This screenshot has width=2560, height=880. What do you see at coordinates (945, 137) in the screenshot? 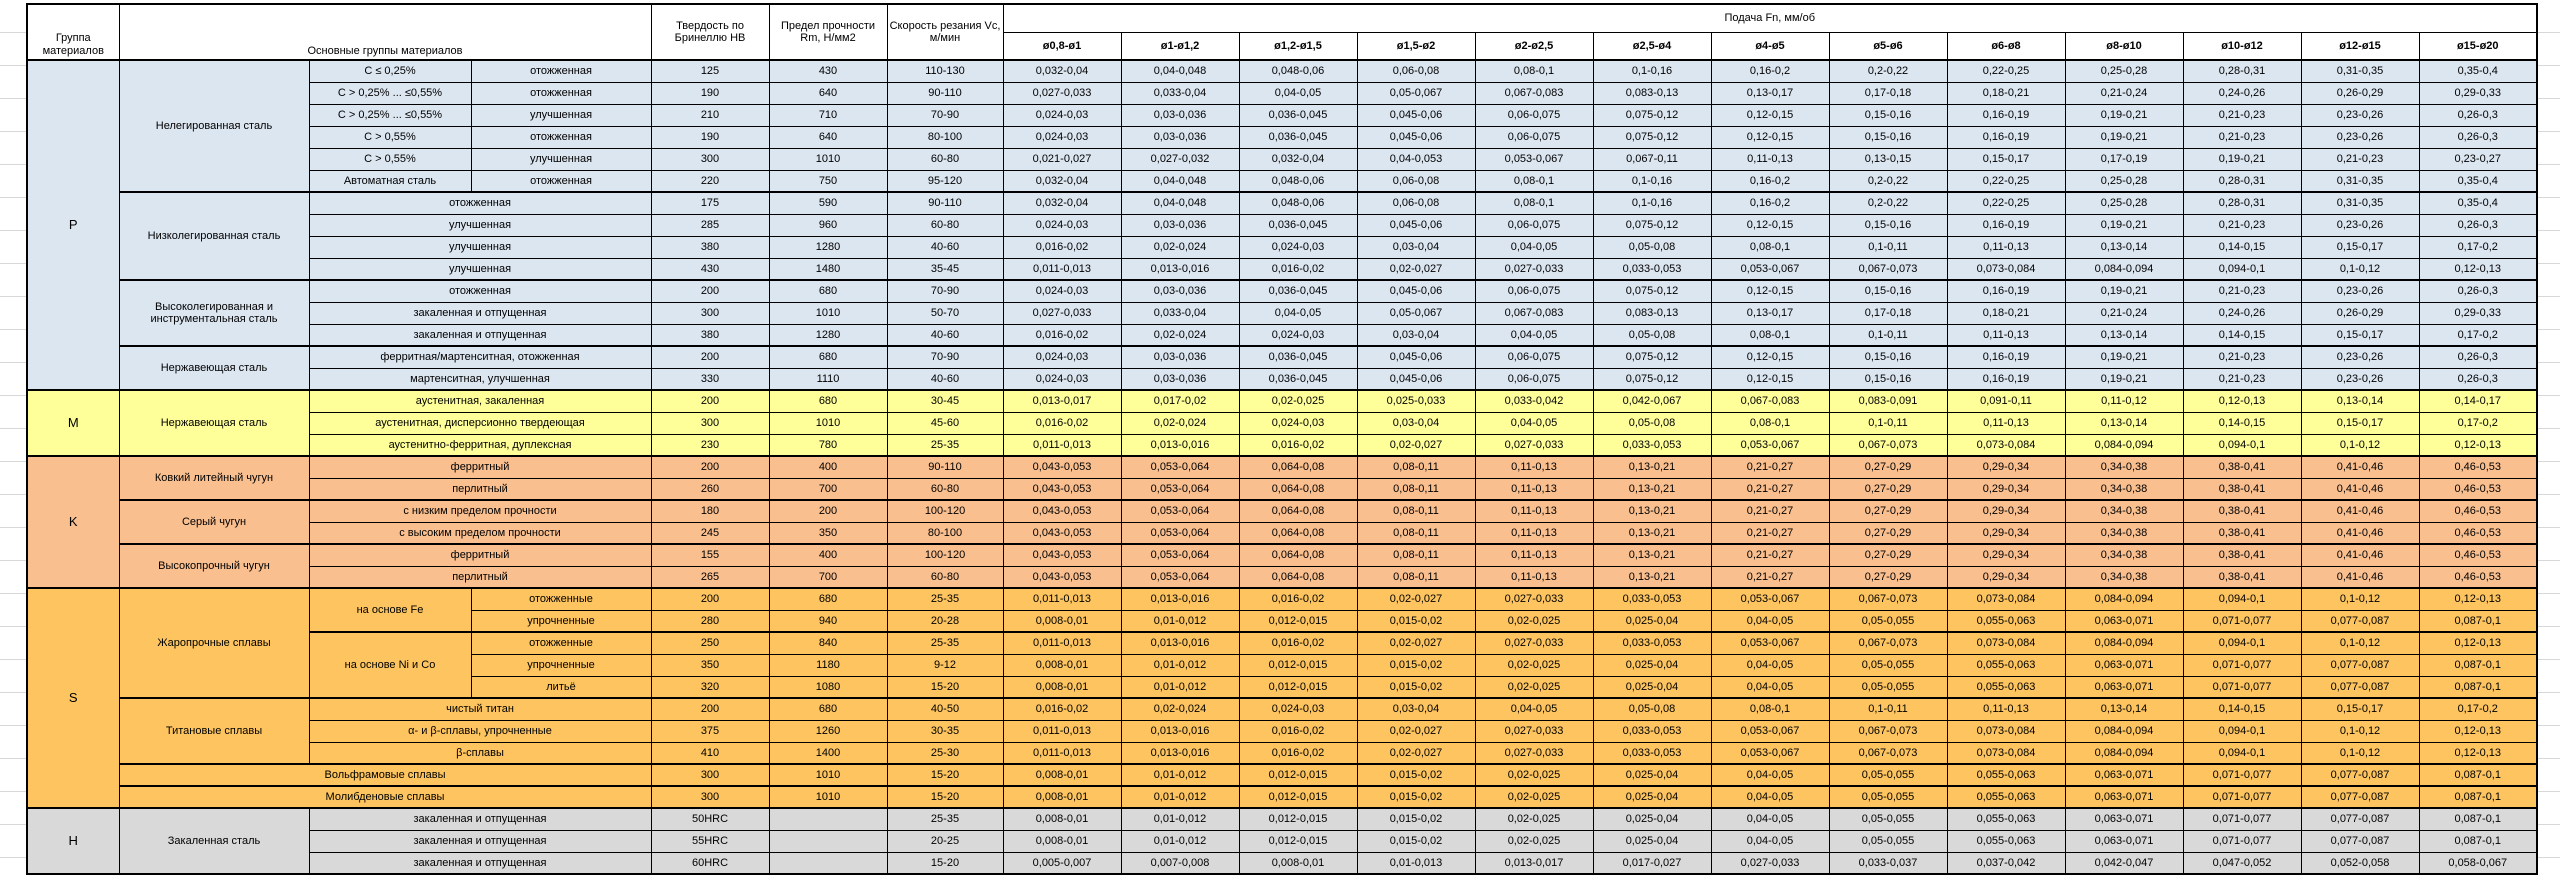
I see `cell-speed: 80-100` at bounding box center [945, 137].